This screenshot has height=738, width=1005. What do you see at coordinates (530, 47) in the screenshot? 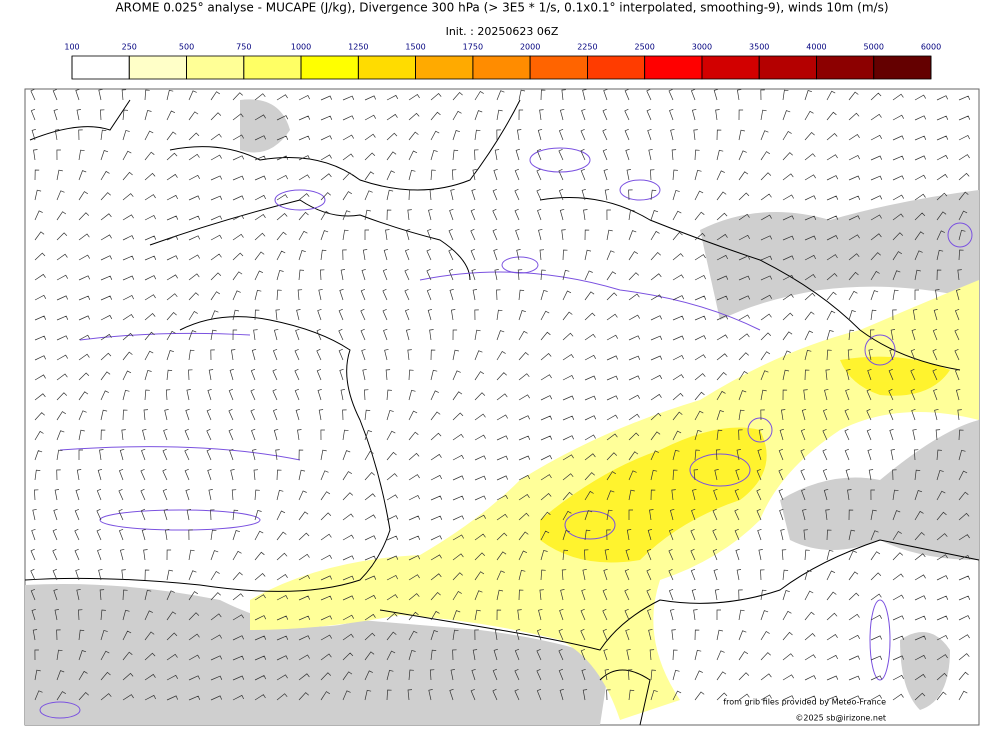
I see `colorbar-tick-label: 2000` at bounding box center [530, 47].